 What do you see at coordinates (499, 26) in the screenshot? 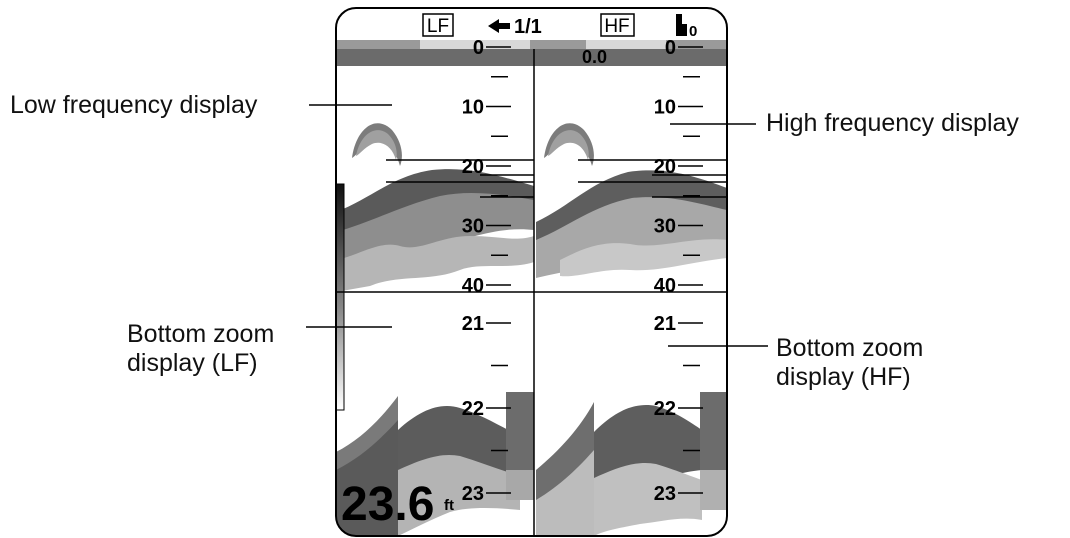
I see `left-arrow-icon` at bounding box center [499, 26].